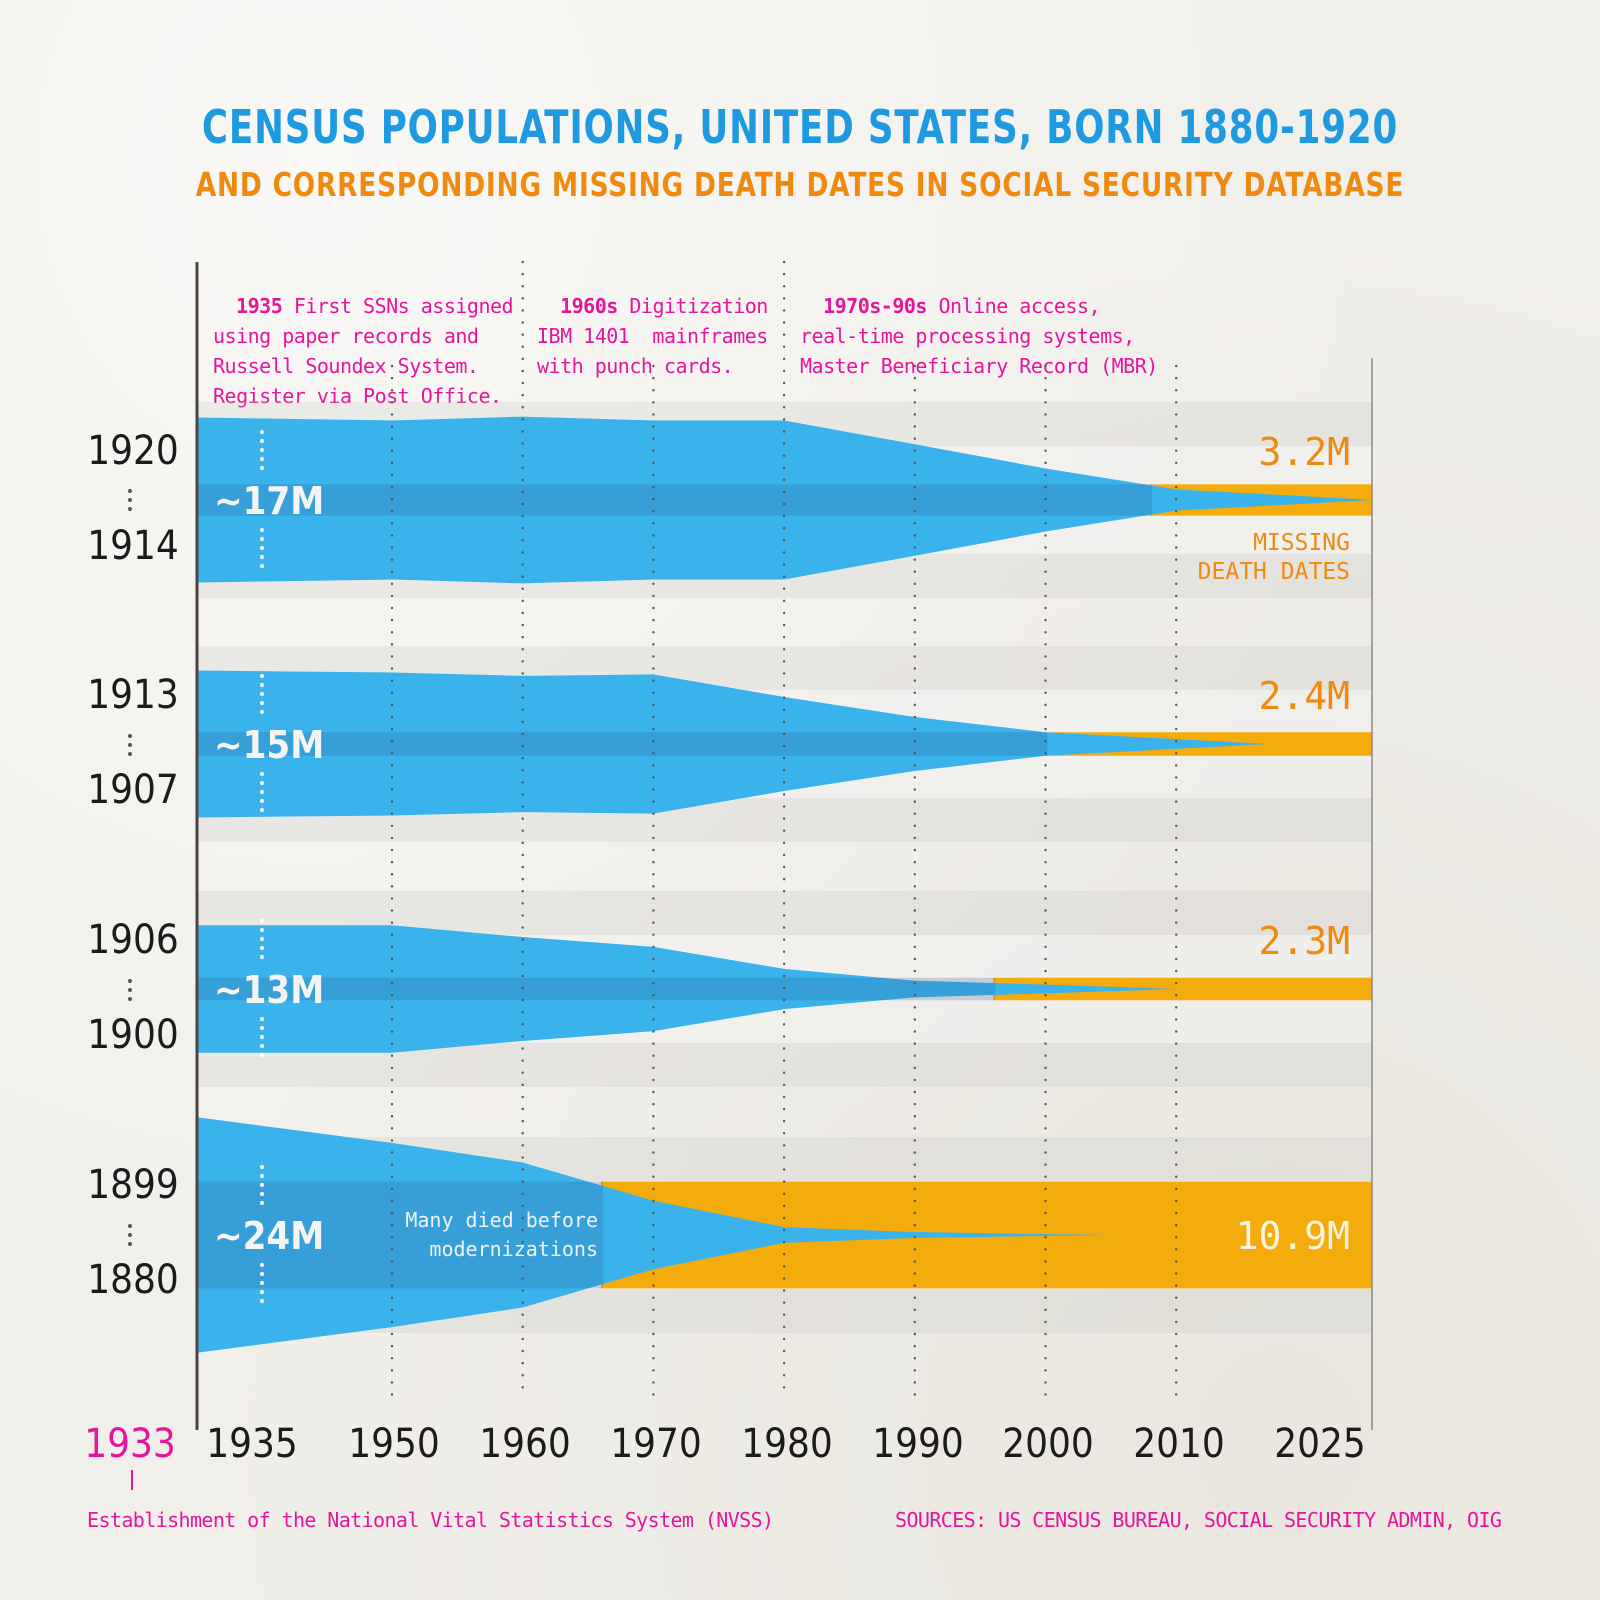 The image size is (1600, 1600). What do you see at coordinates (513, 1249) in the screenshot?
I see `cohort-note: modernizations` at bounding box center [513, 1249].